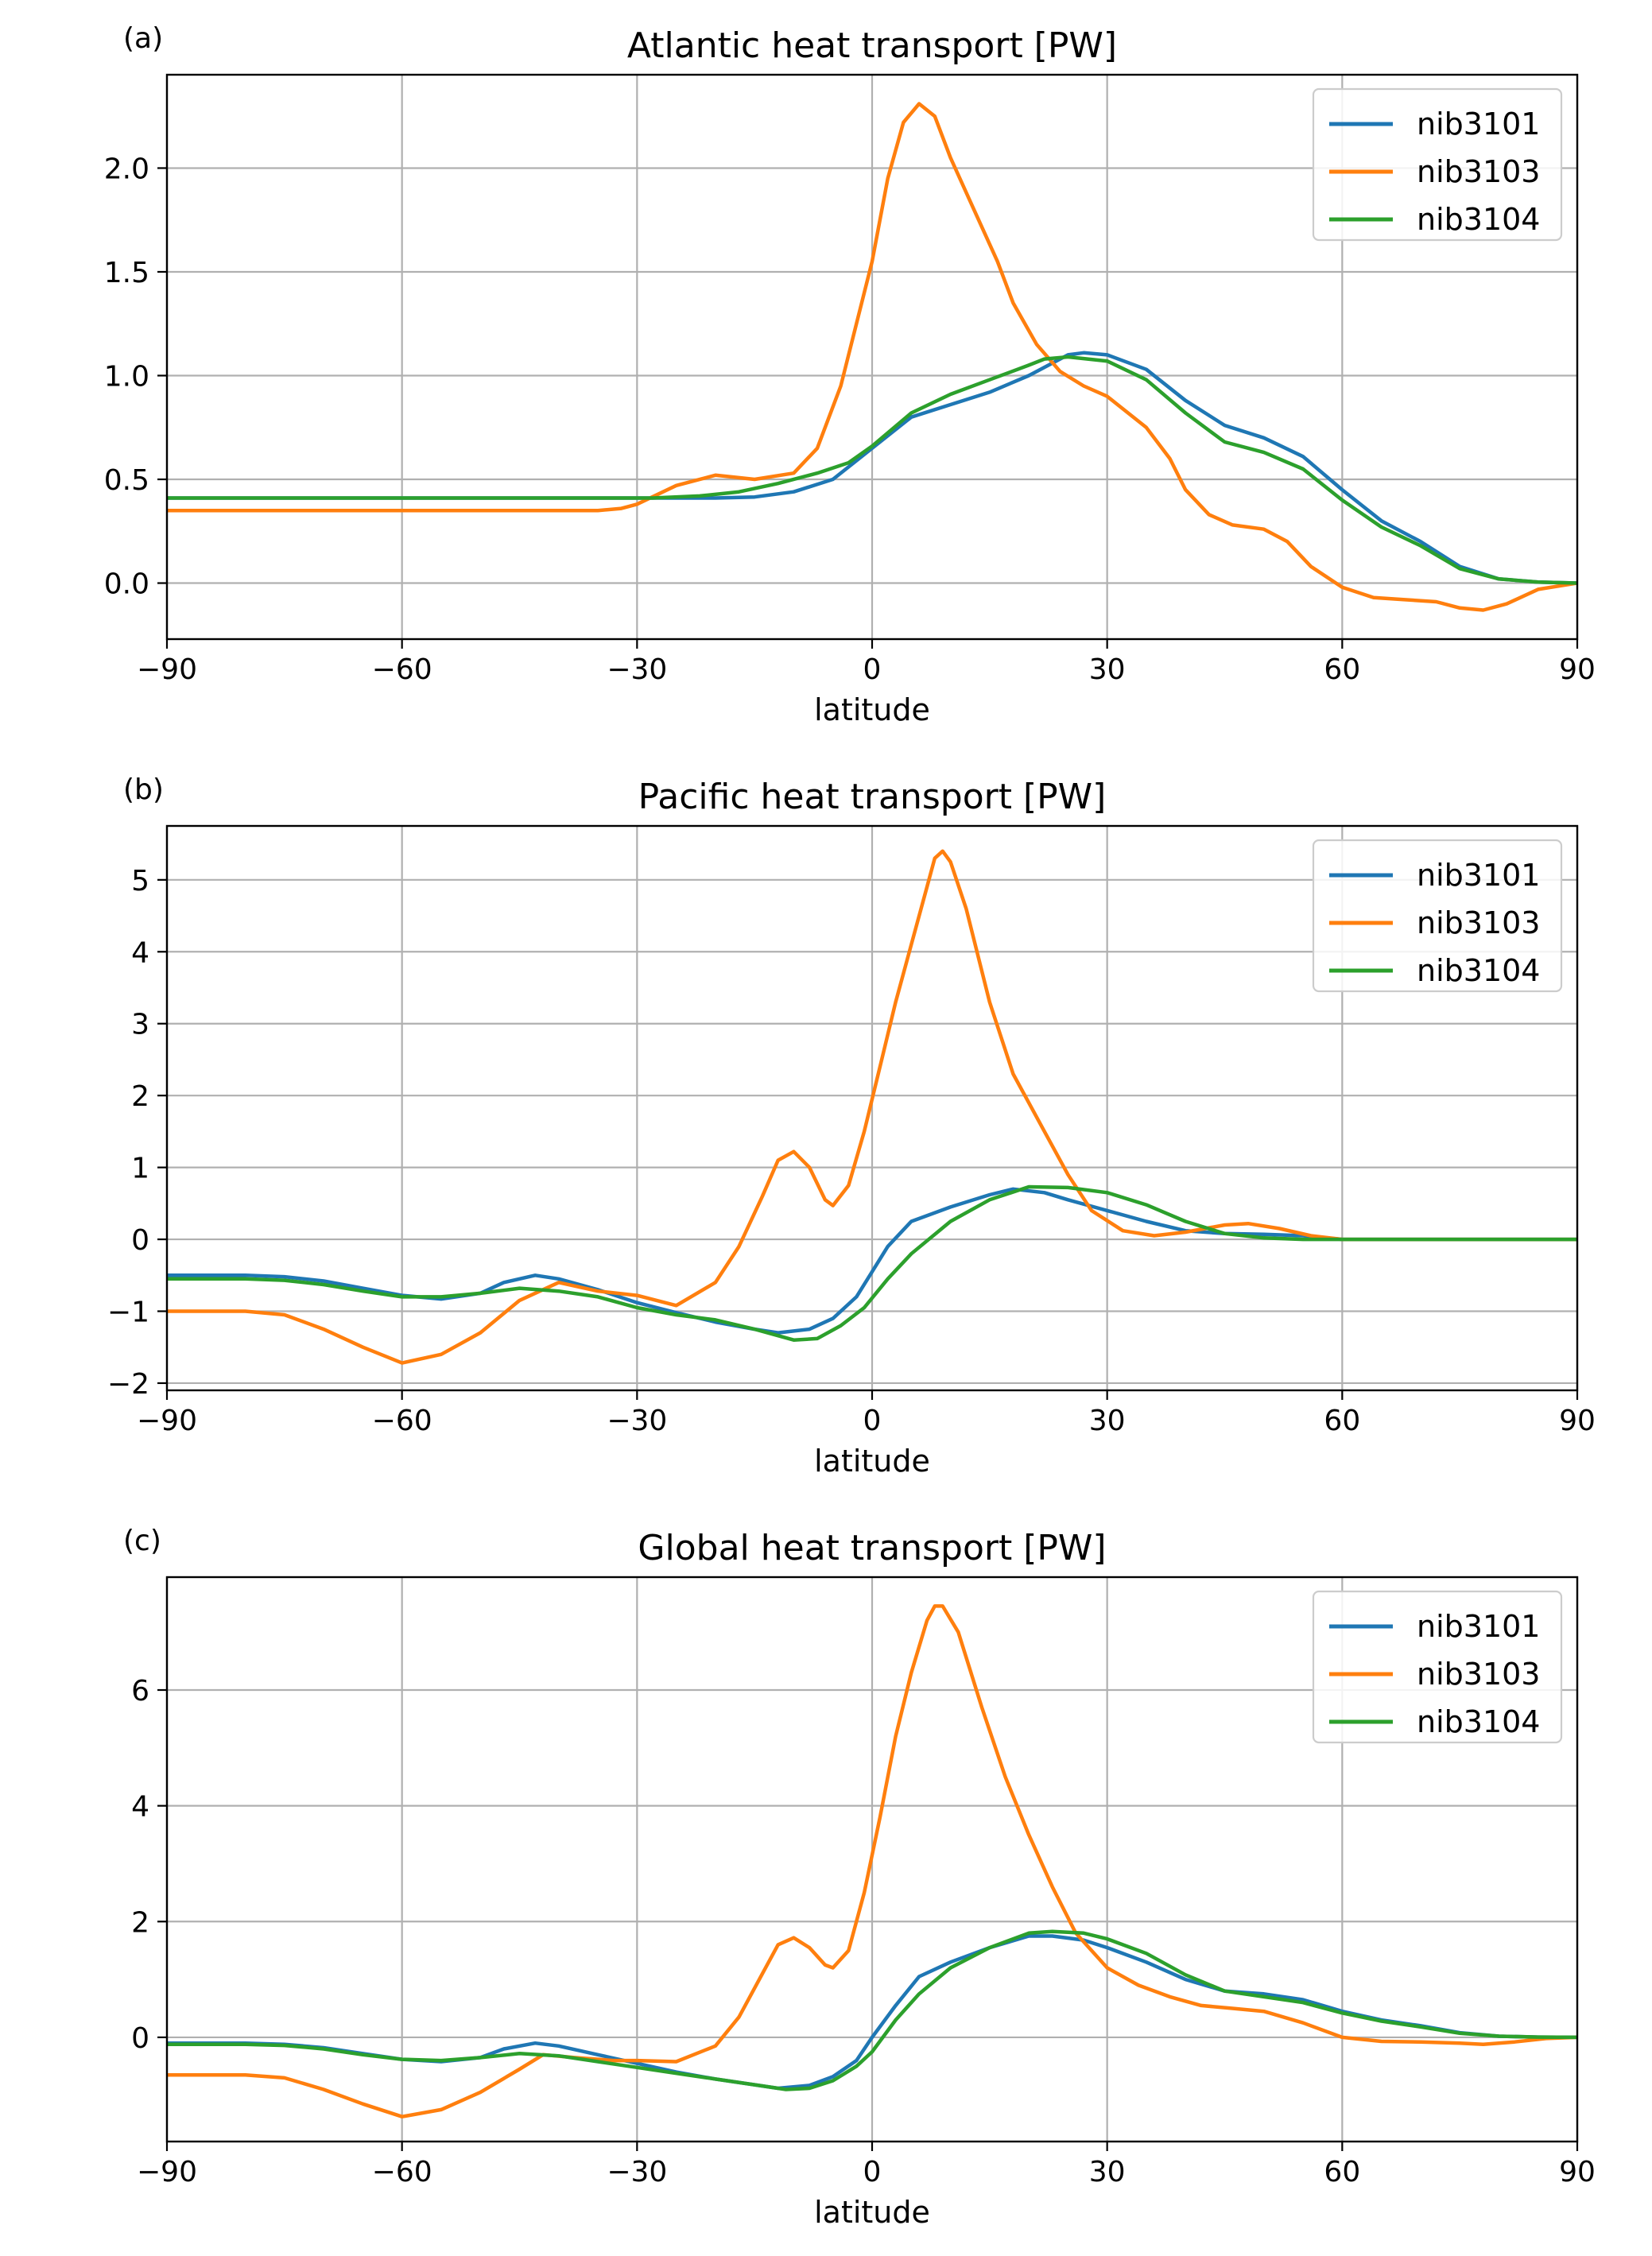 This screenshot has height=2256, width=1652. I want to click on y-tick-label: 0.5, so click(126, 481).